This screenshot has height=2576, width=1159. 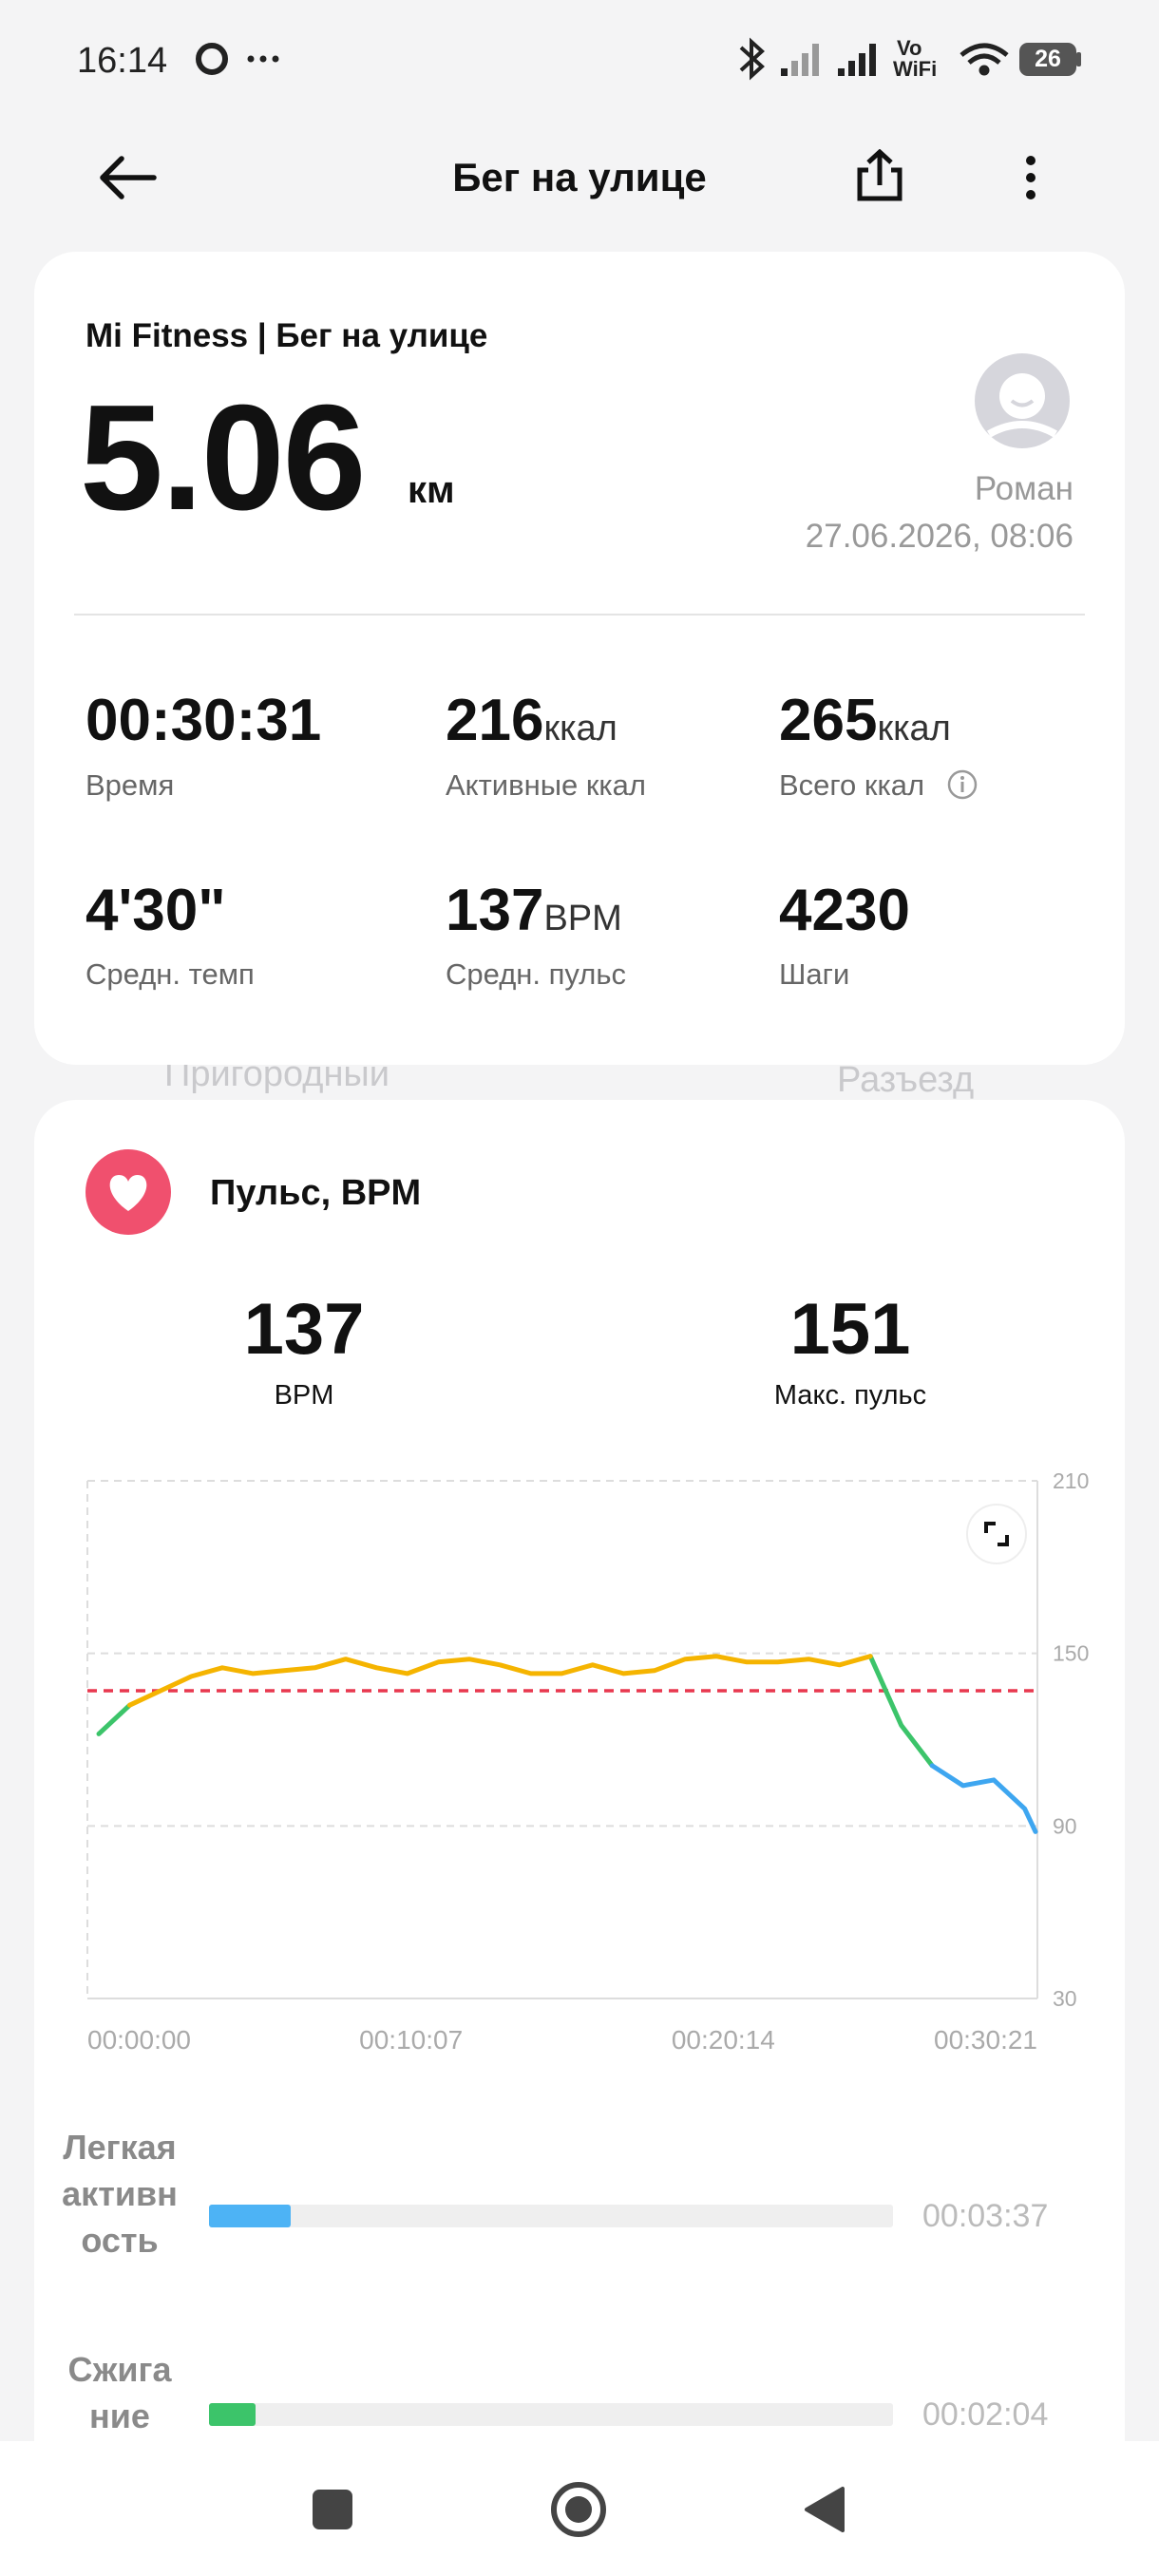 I want to click on x-tick-label: 00:20:14, so click(x=723, y=2040).